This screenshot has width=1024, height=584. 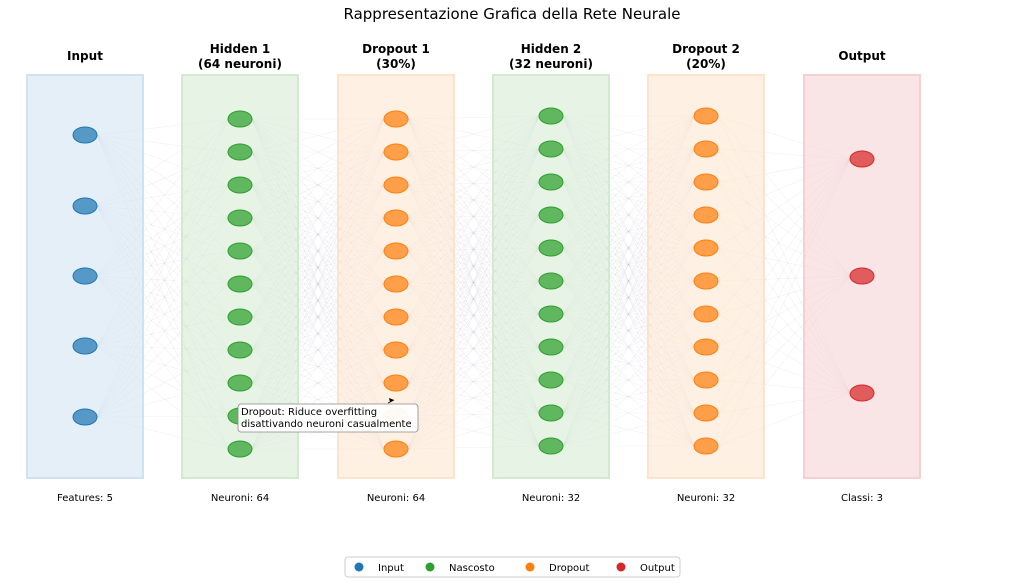 I want to click on annotation-text: Dropout: Riduce overfitting, so click(x=309, y=412).